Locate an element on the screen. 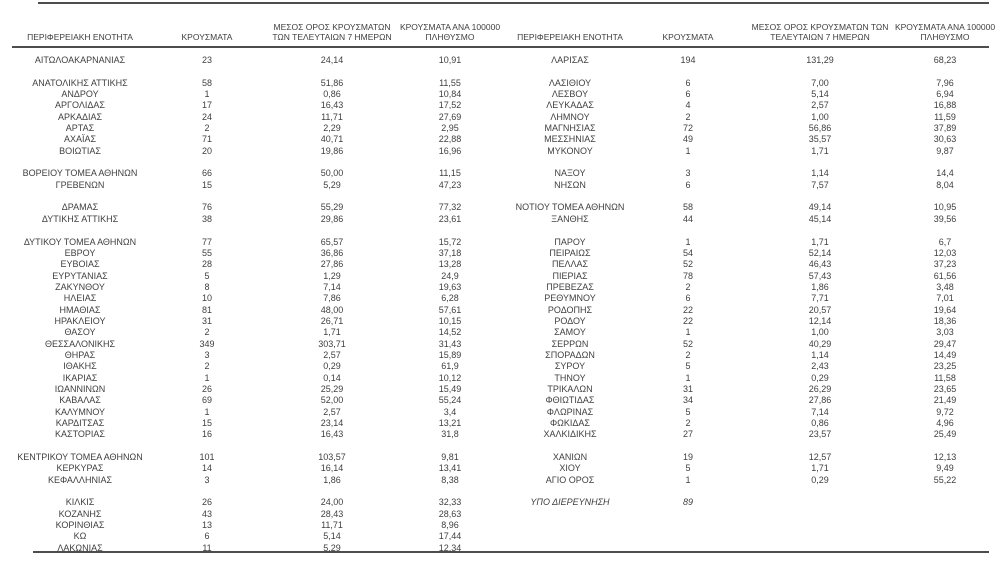 The image size is (1000, 561). region-name-cell: ΚΙΛΚΙΣ is located at coordinates (80, 502).